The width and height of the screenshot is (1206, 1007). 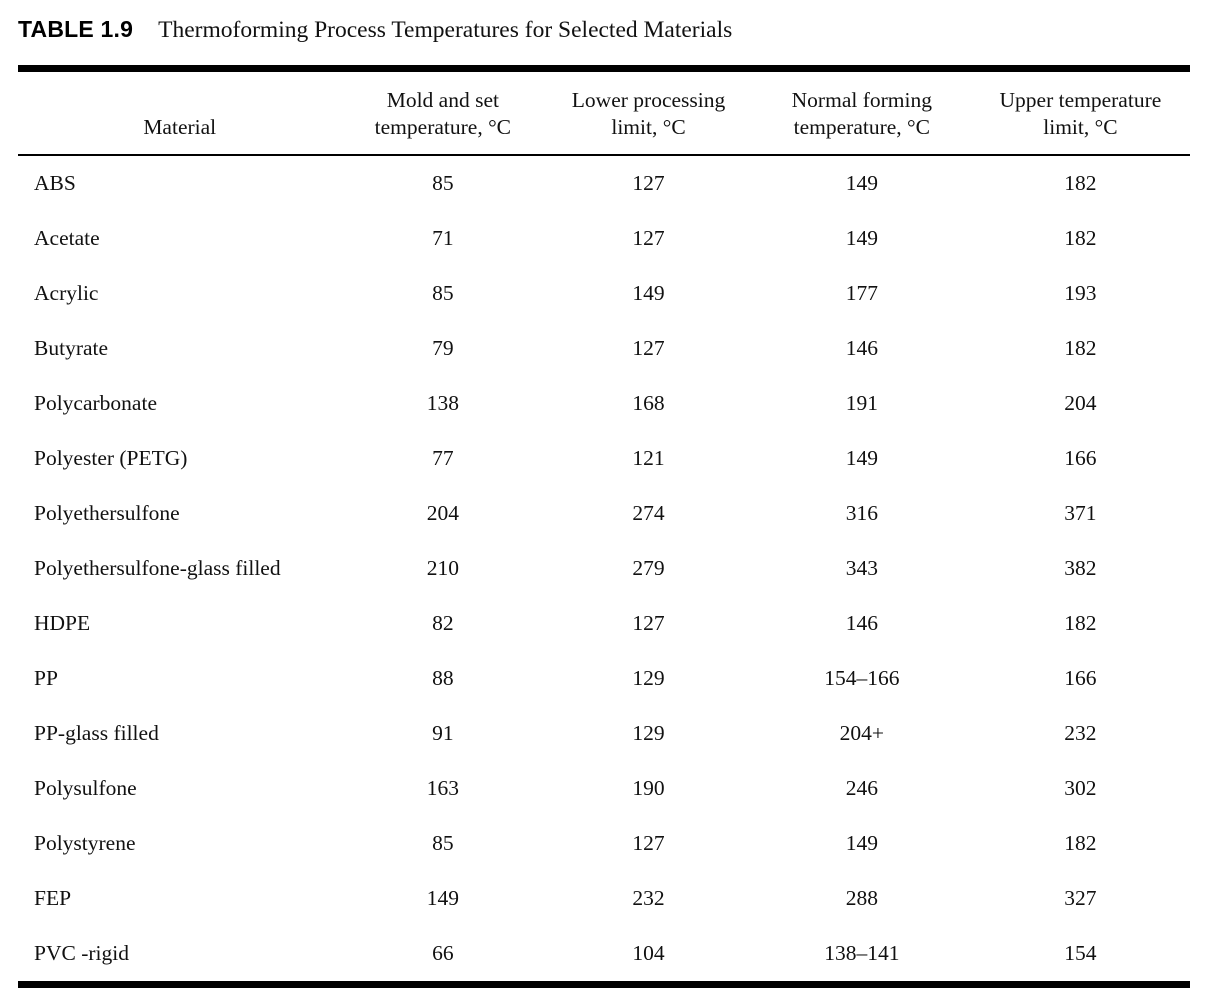 I want to click on upper-limit-cell: 382, so click(x=1080, y=568).